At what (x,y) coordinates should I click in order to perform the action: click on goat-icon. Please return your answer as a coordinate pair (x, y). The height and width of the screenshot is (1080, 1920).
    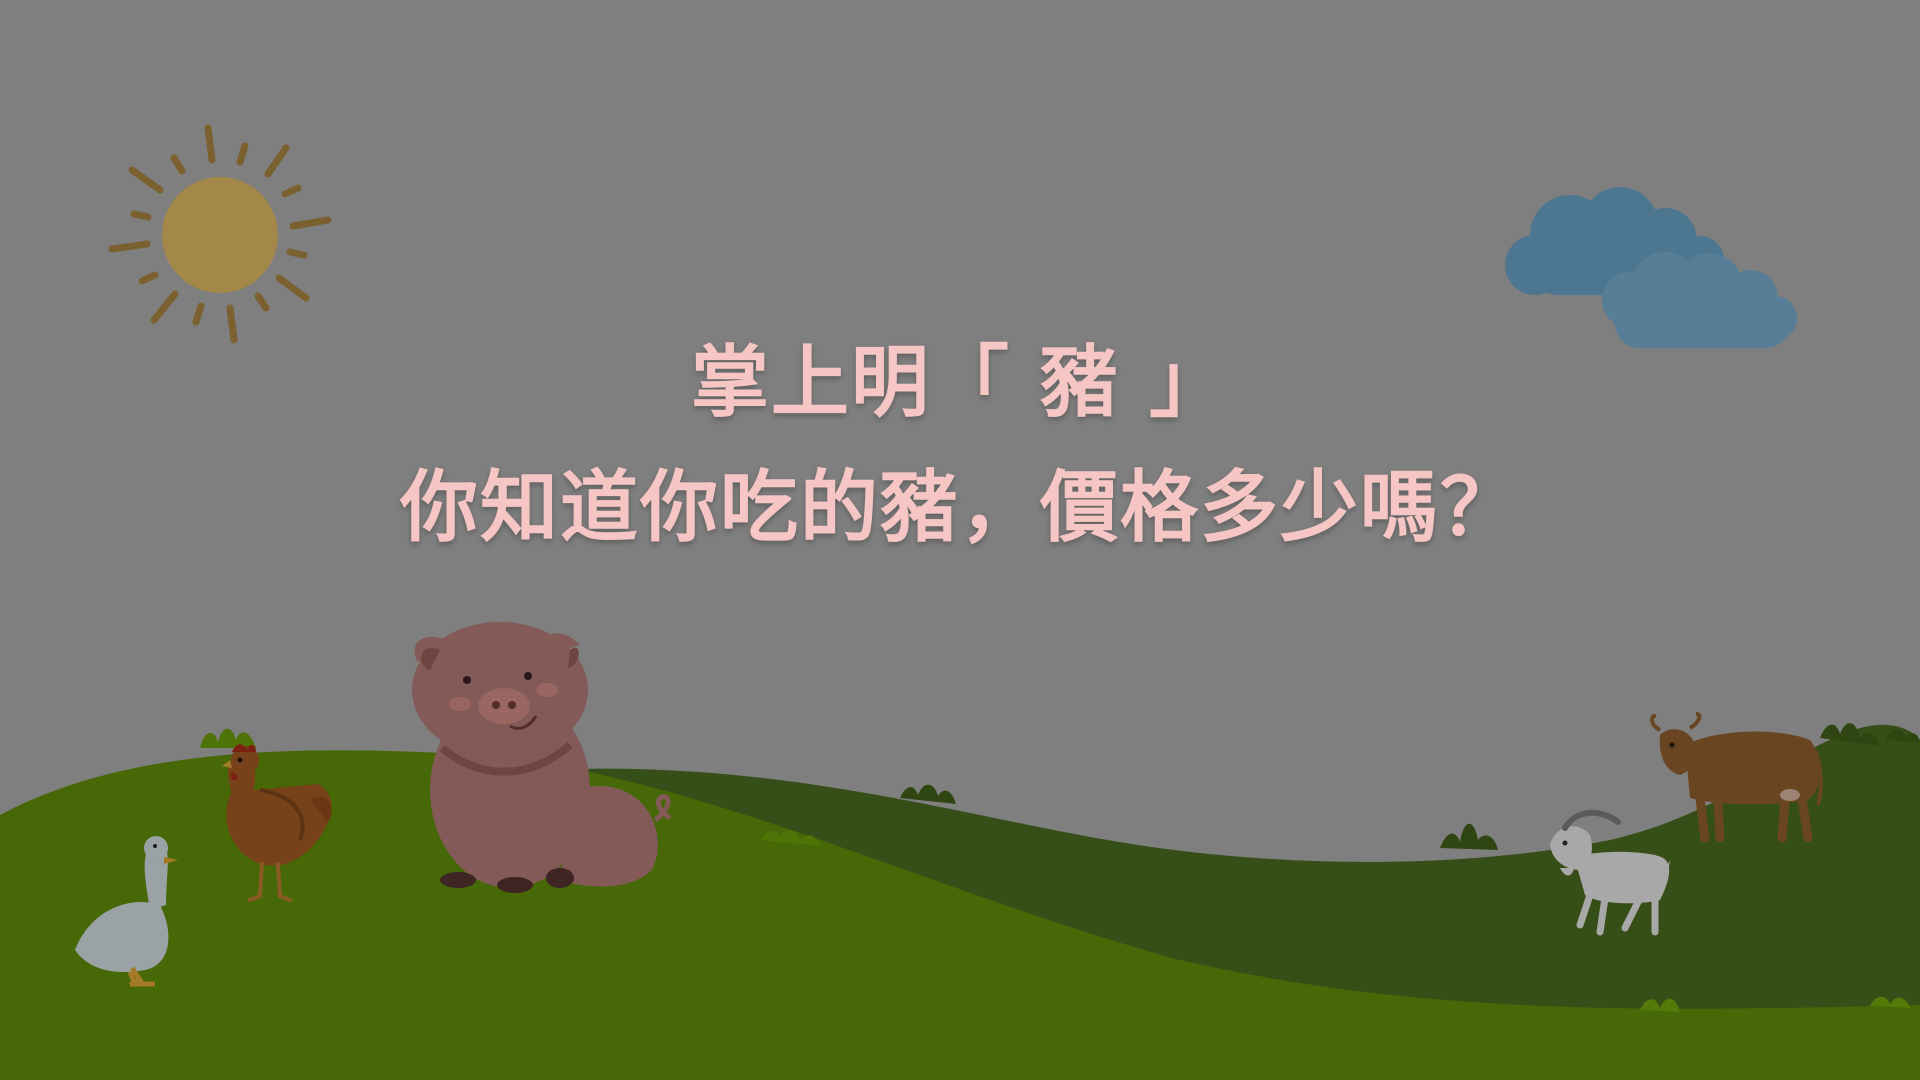
    Looking at the image, I should click on (1610, 872).